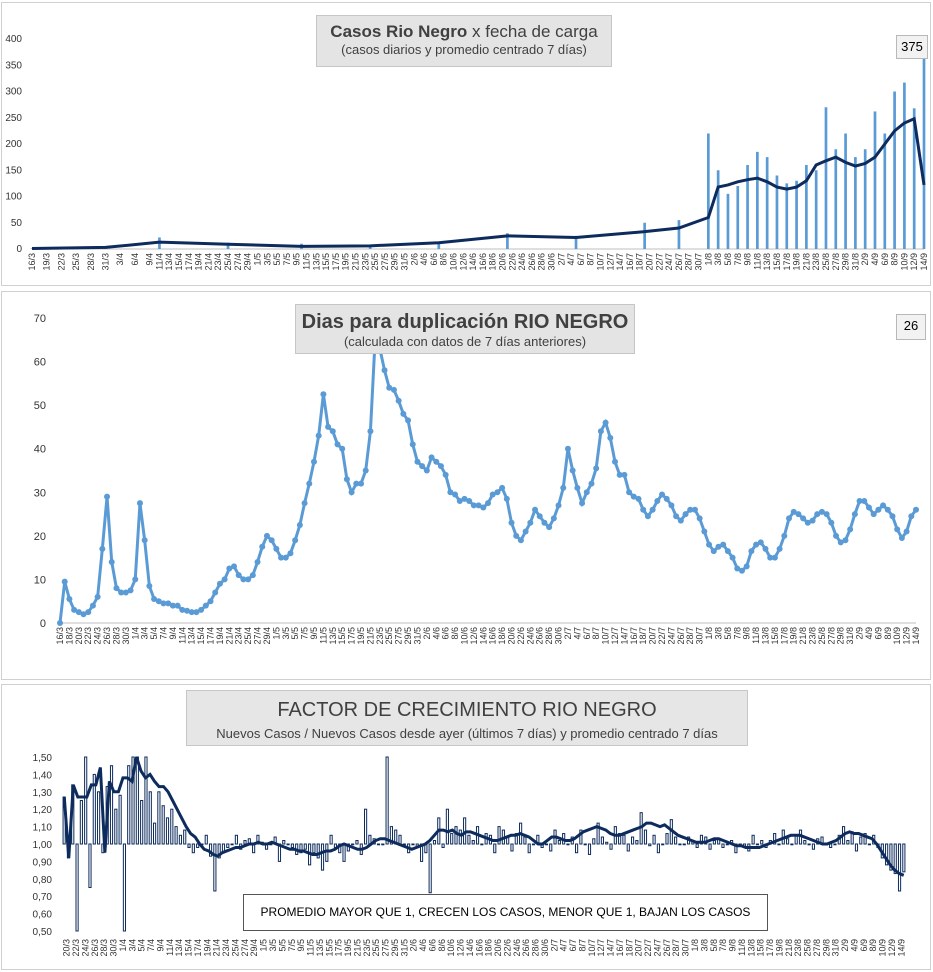  Describe the element at coordinates (573, 945) in the screenshot. I see `x-tick-label: 6/7` at that location.